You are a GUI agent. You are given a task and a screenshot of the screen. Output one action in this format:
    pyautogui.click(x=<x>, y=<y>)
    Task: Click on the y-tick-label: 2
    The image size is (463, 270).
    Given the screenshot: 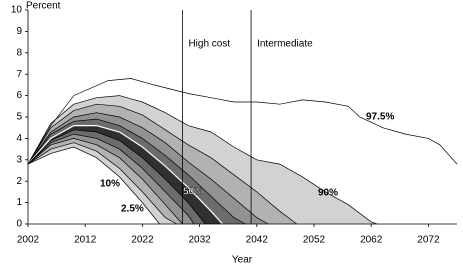 What is the action you would take?
    pyautogui.click(x=19, y=181)
    